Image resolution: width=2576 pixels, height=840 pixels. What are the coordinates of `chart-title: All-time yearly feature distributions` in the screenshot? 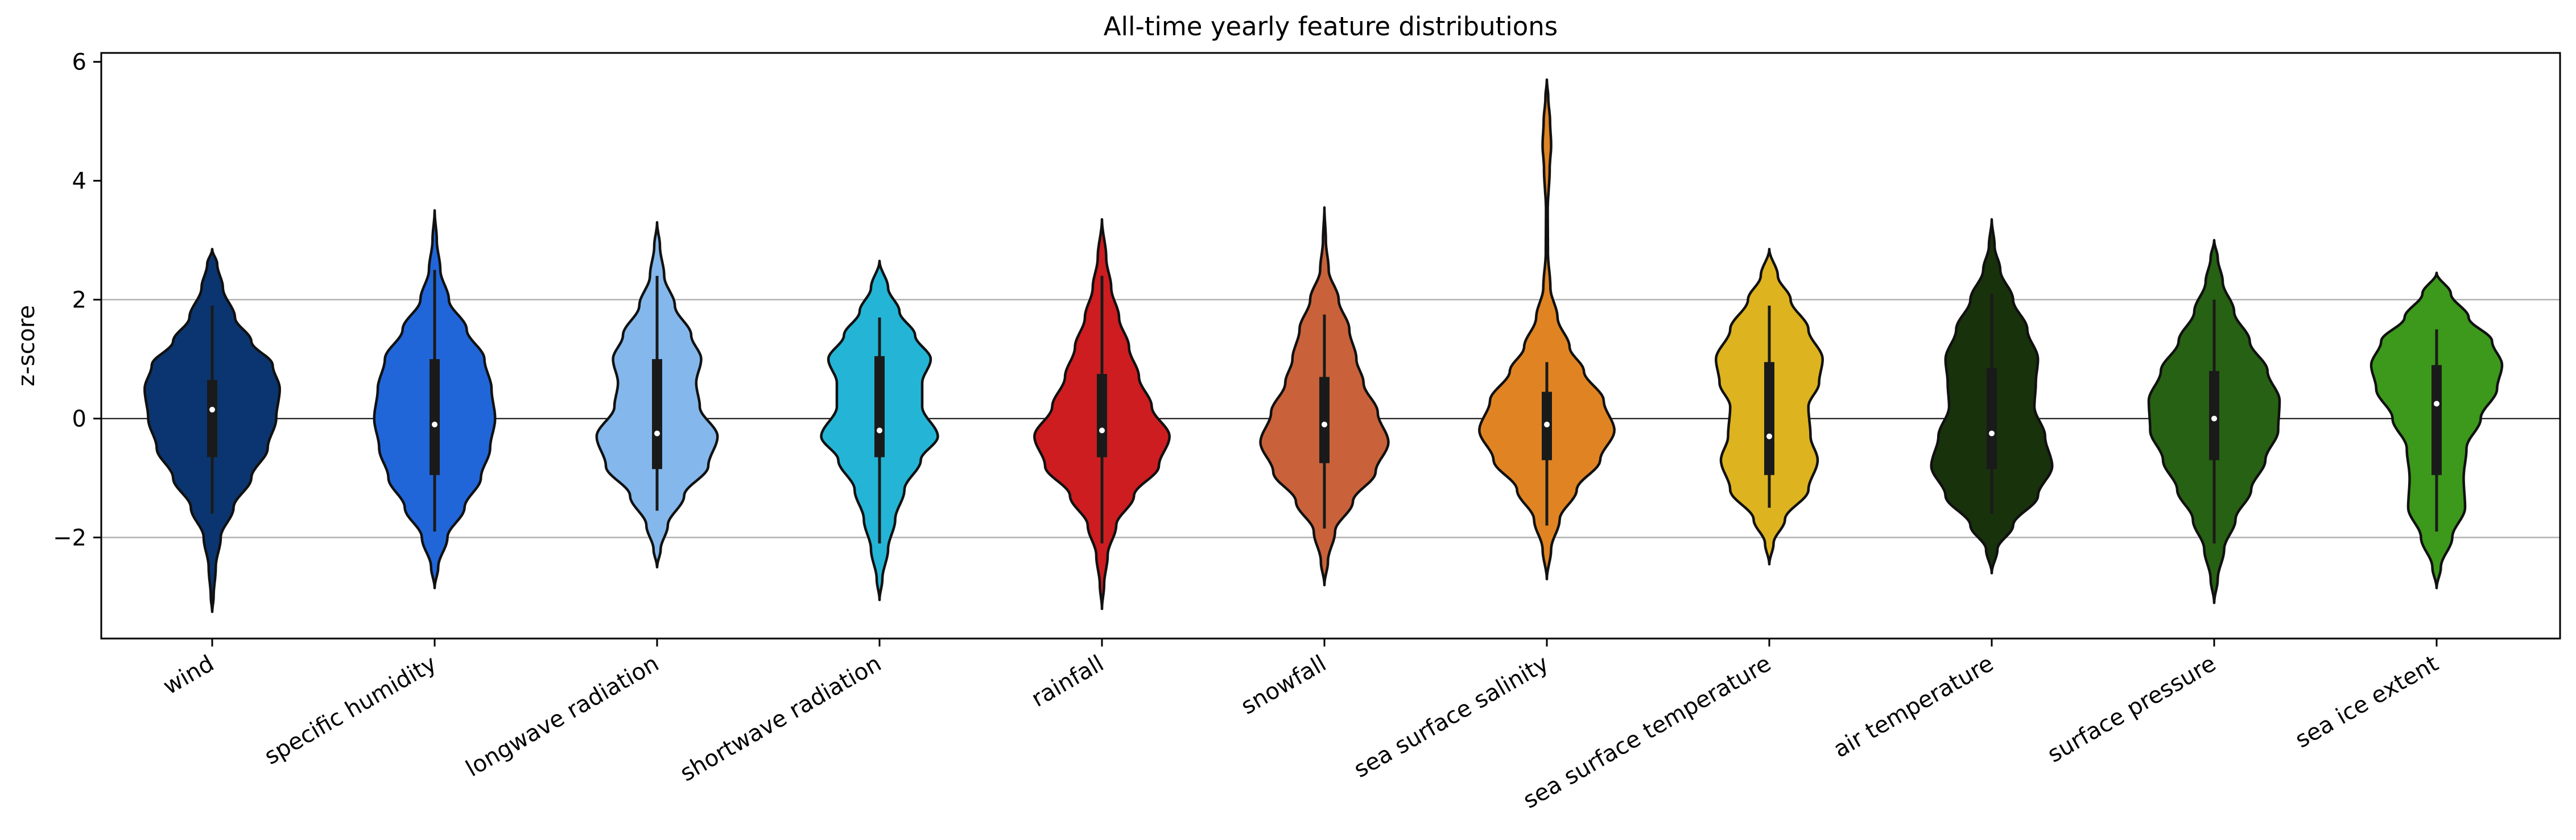 It's located at (1331, 26).